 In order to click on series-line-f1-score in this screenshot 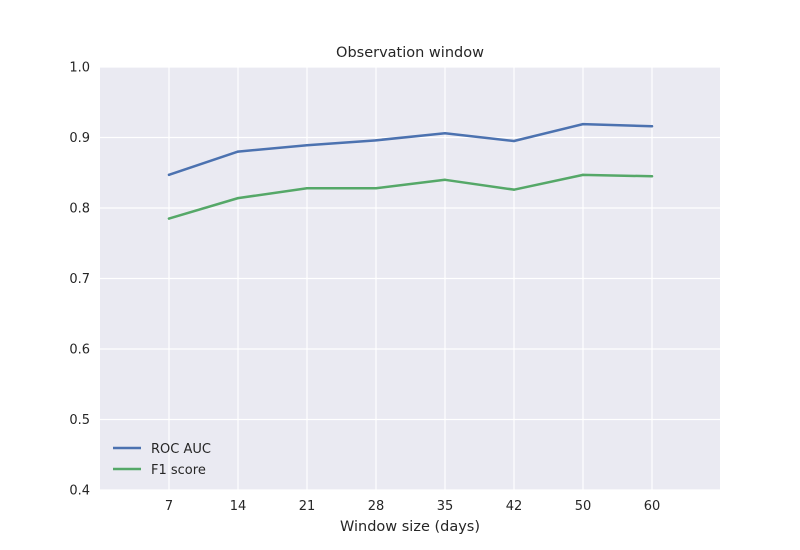, I will do `click(410, 196)`.